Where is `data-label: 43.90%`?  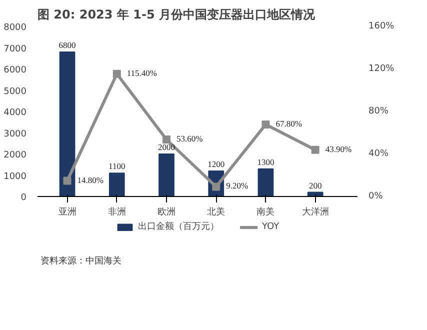
data-label: 43.90% is located at coordinates (338, 149).